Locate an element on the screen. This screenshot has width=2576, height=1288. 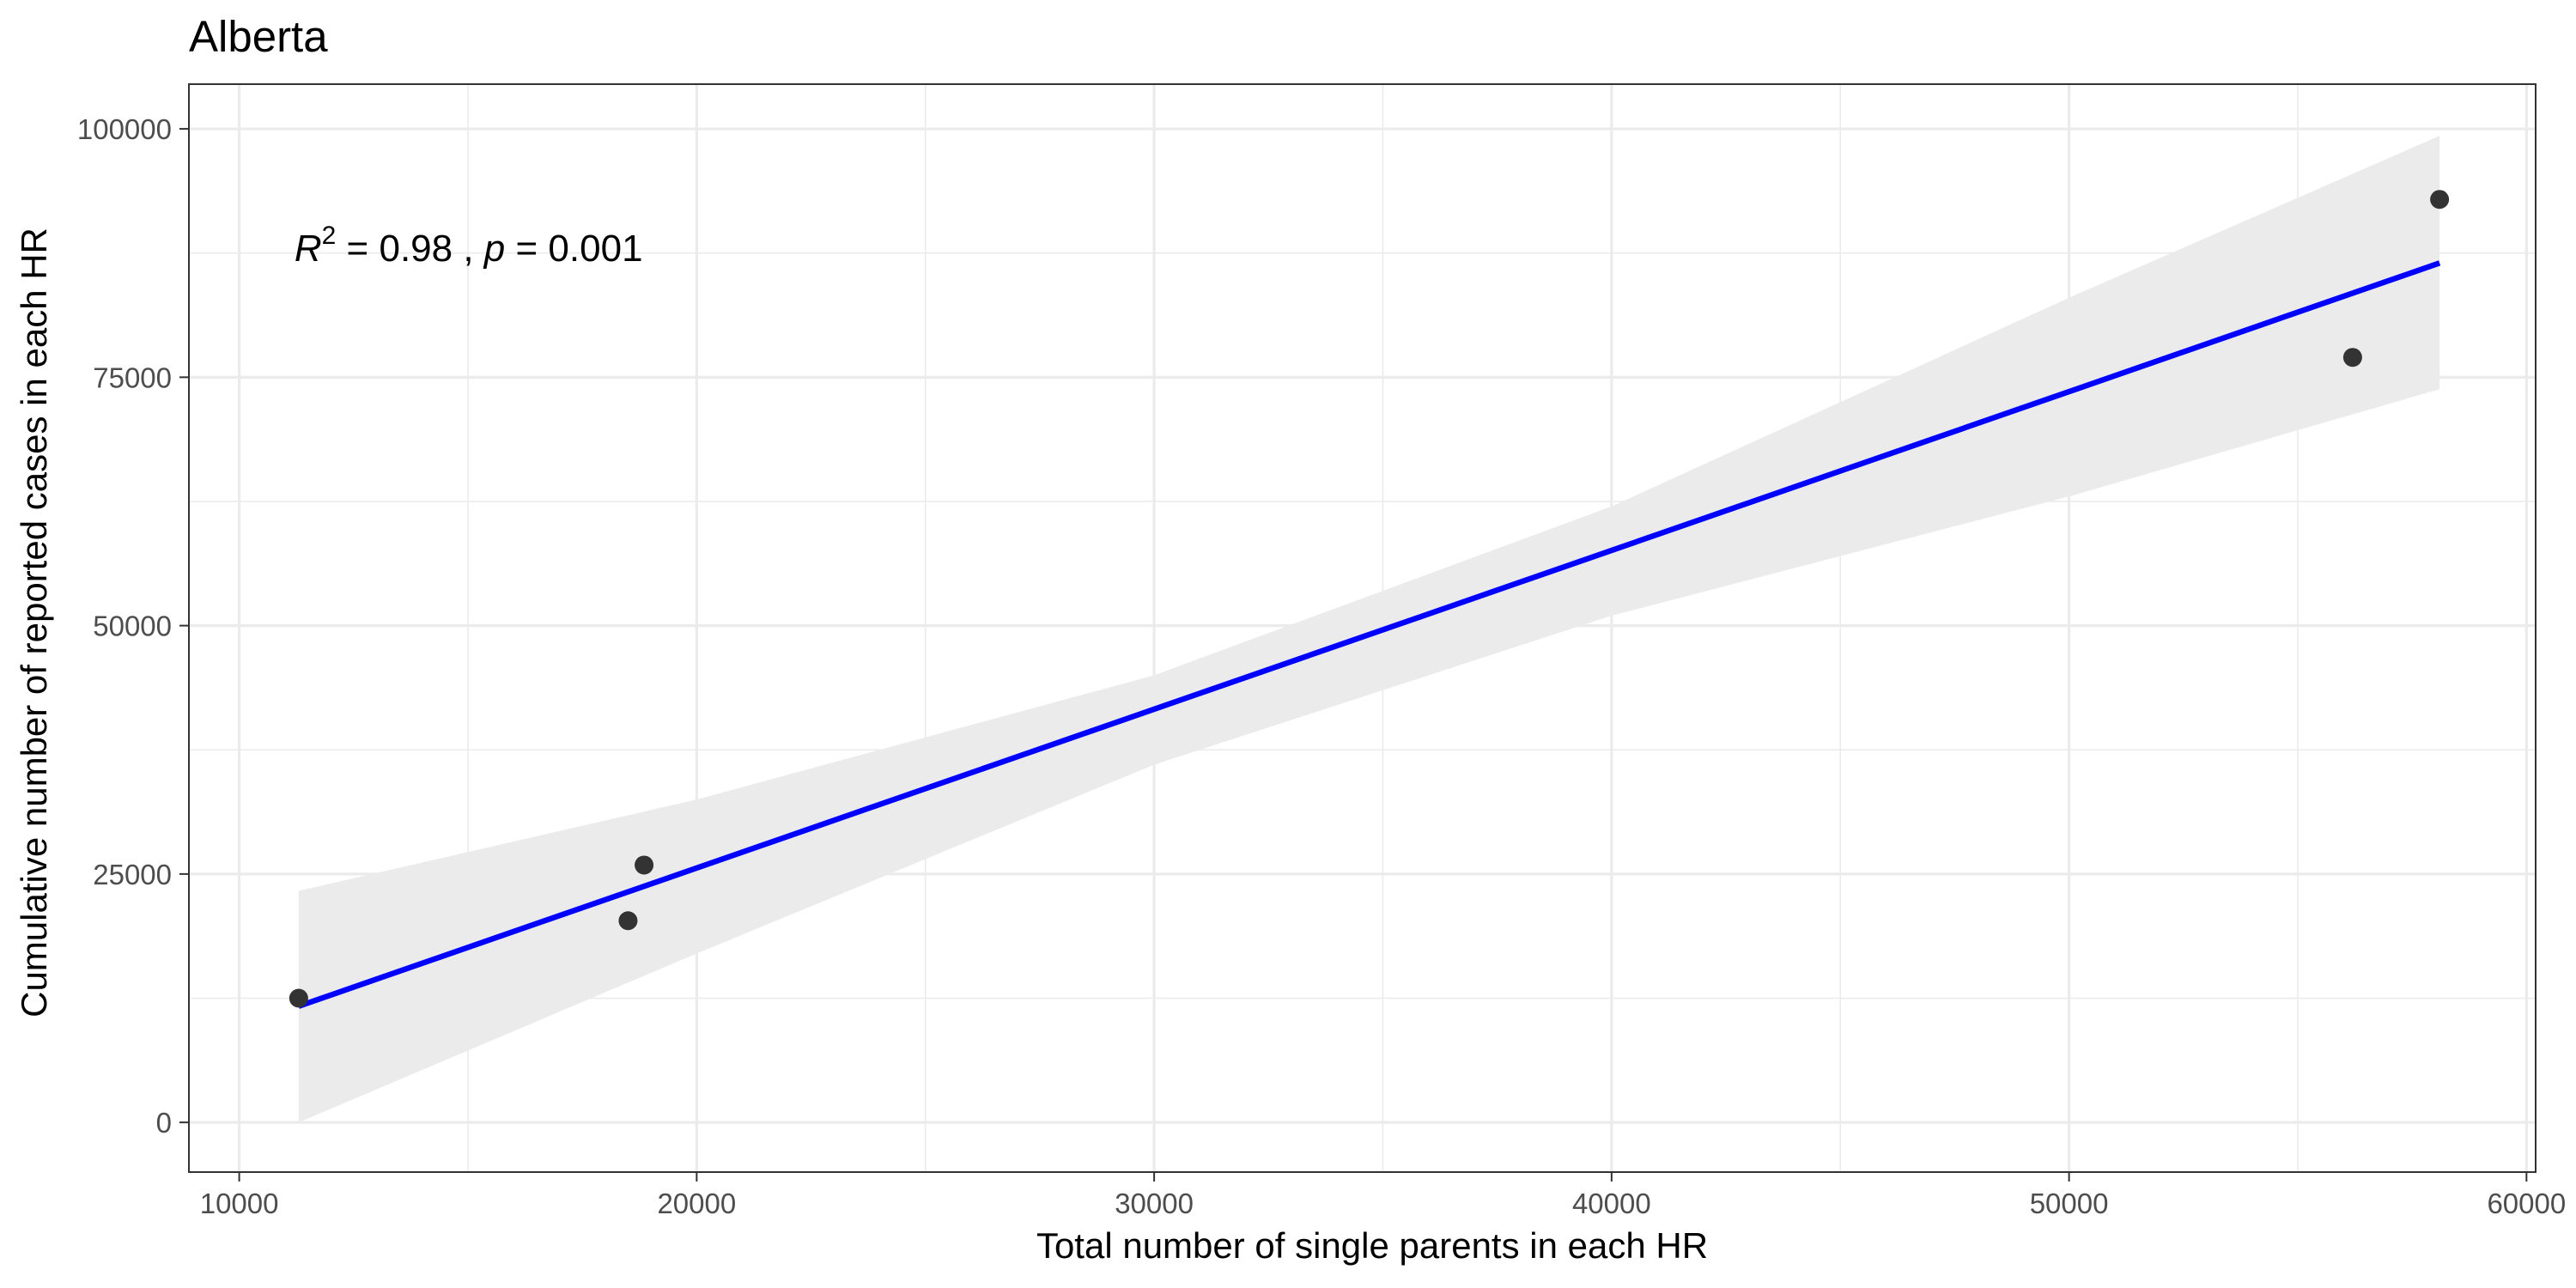
x-tick-label: 20000 is located at coordinates (696, 1203).